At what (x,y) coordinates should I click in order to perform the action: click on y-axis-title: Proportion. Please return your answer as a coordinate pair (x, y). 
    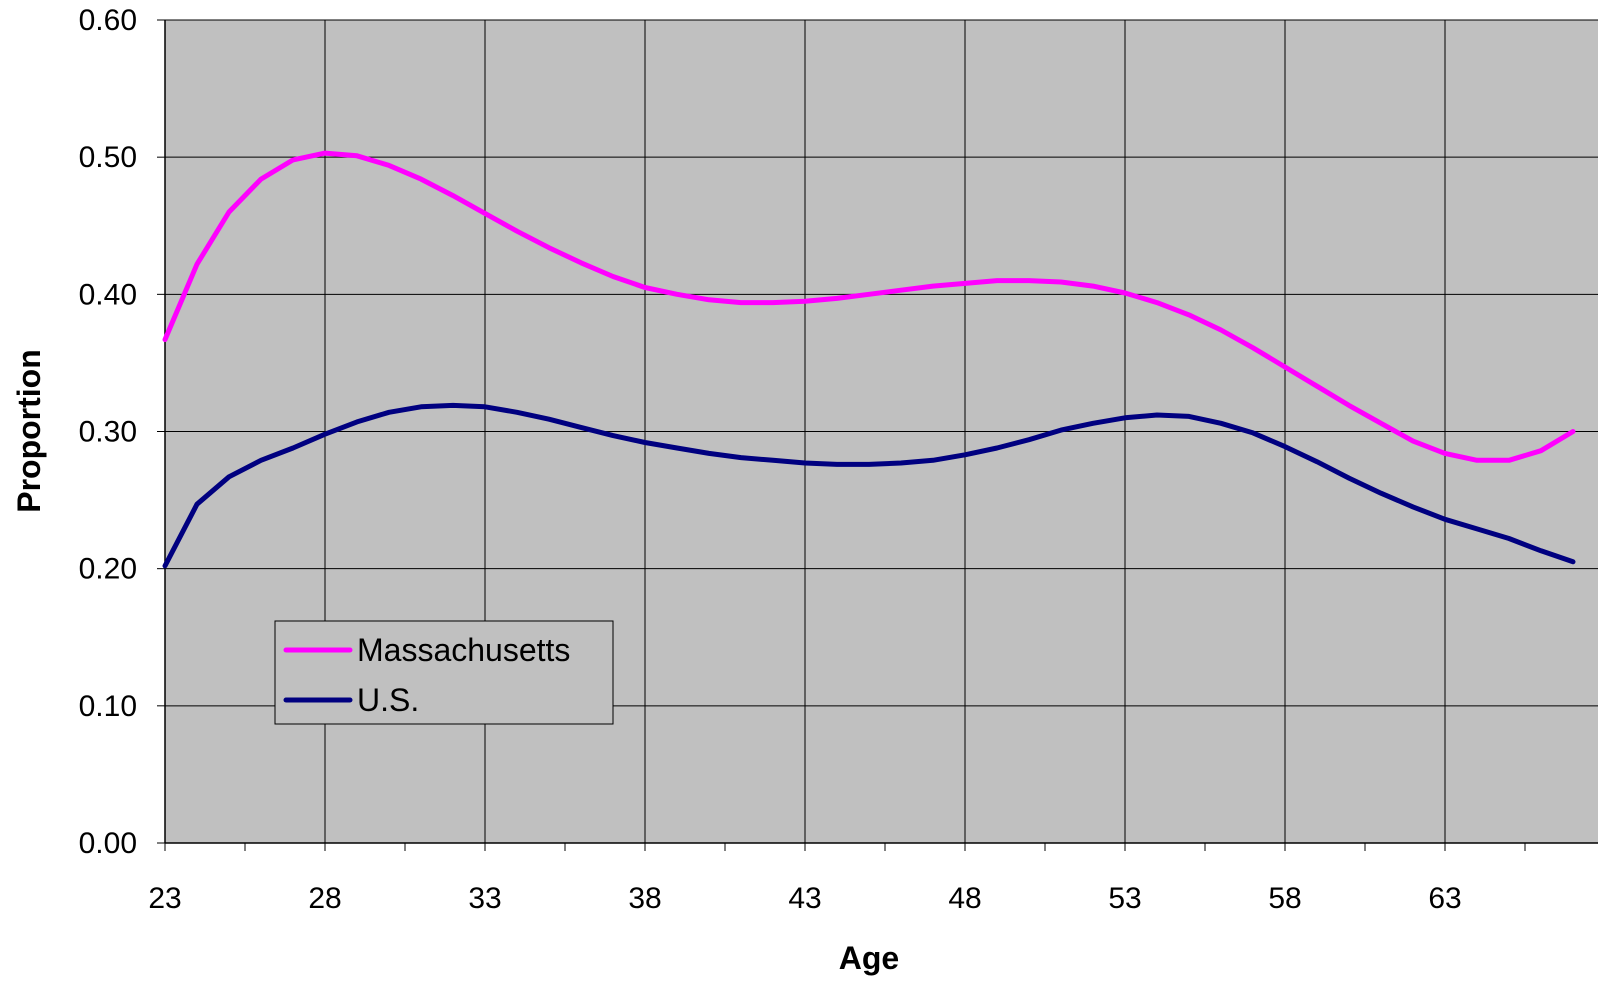
    Looking at the image, I should click on (29, 431).